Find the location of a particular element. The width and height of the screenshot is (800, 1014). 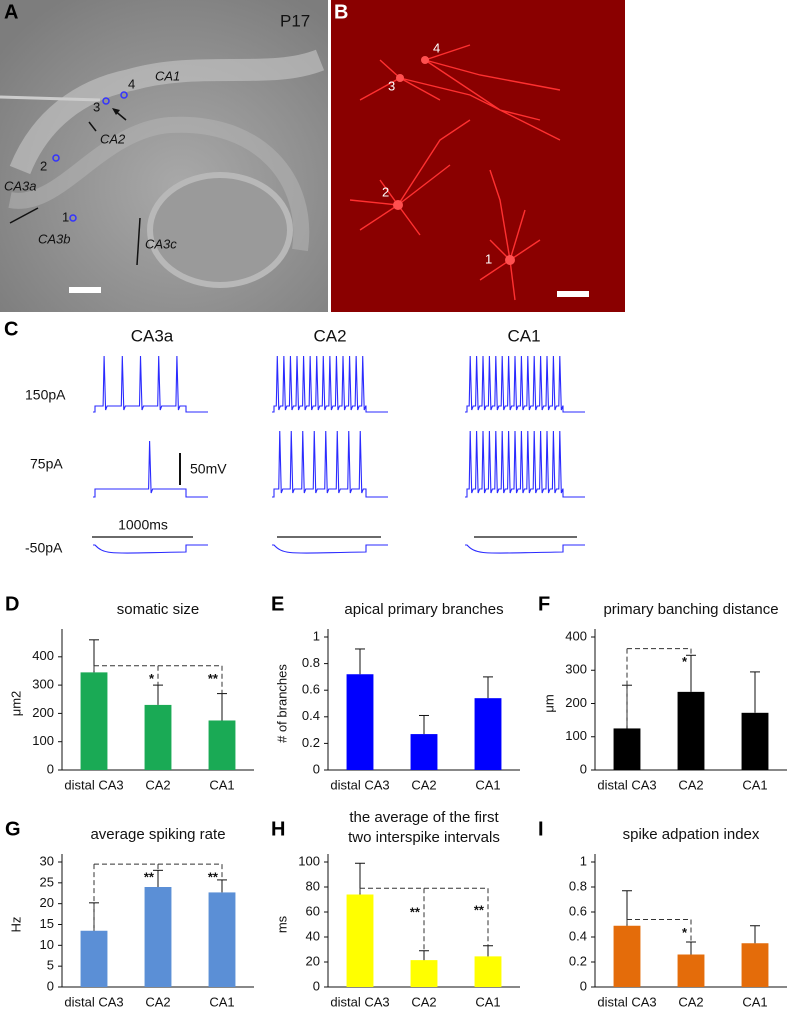

soma is located at coordinates (425, 60).